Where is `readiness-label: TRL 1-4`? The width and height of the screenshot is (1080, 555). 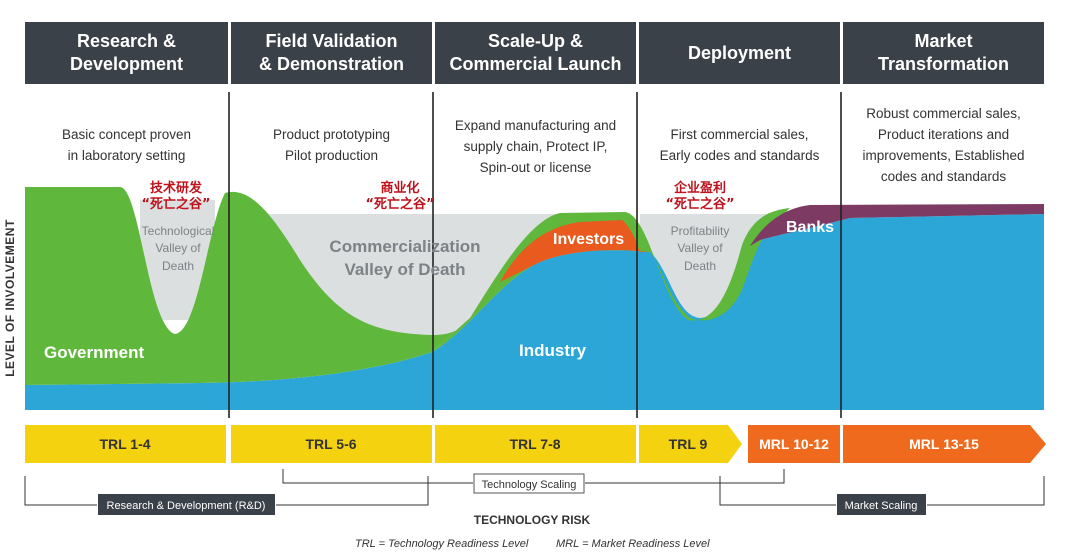 readiness-label: TRL 1-4 is located at coordinates (124, 444).